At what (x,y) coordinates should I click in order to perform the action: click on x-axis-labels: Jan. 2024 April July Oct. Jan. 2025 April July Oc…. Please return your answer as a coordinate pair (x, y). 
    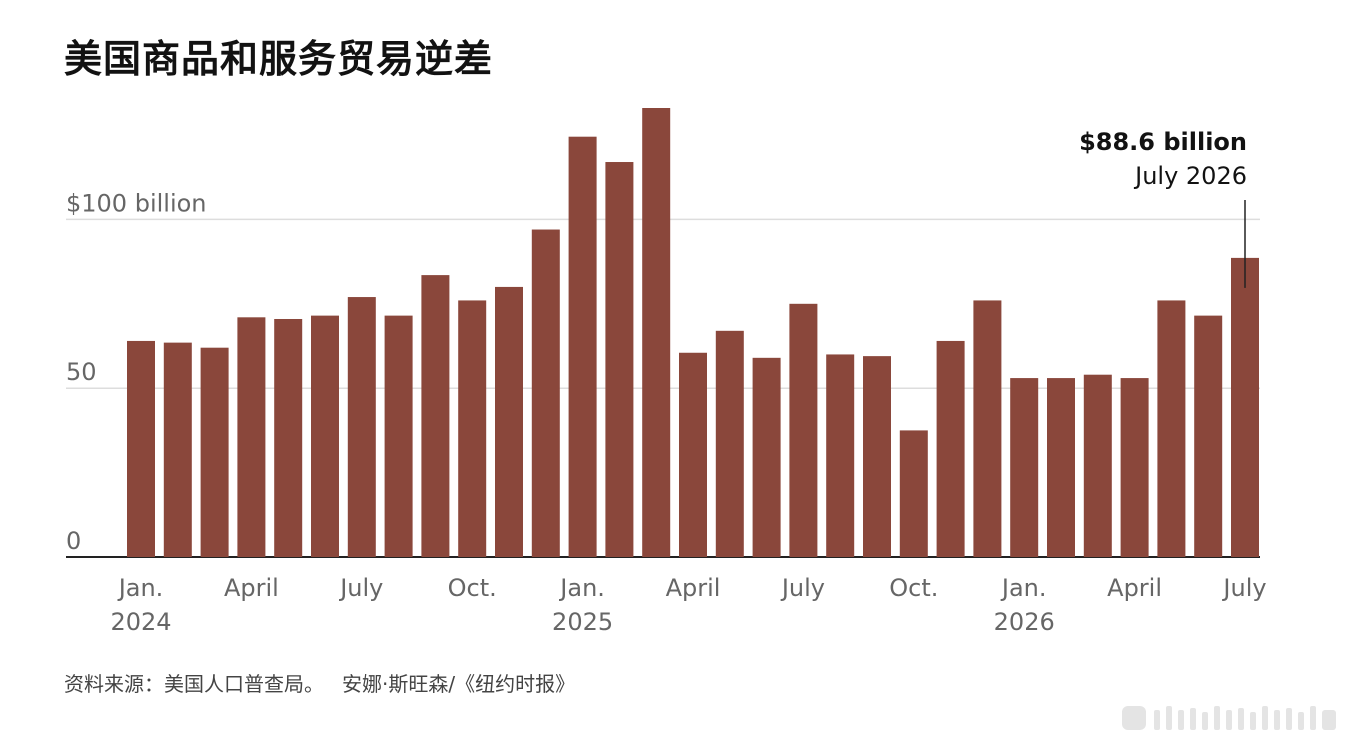
    Looking at the image, I should click on (688, 605).